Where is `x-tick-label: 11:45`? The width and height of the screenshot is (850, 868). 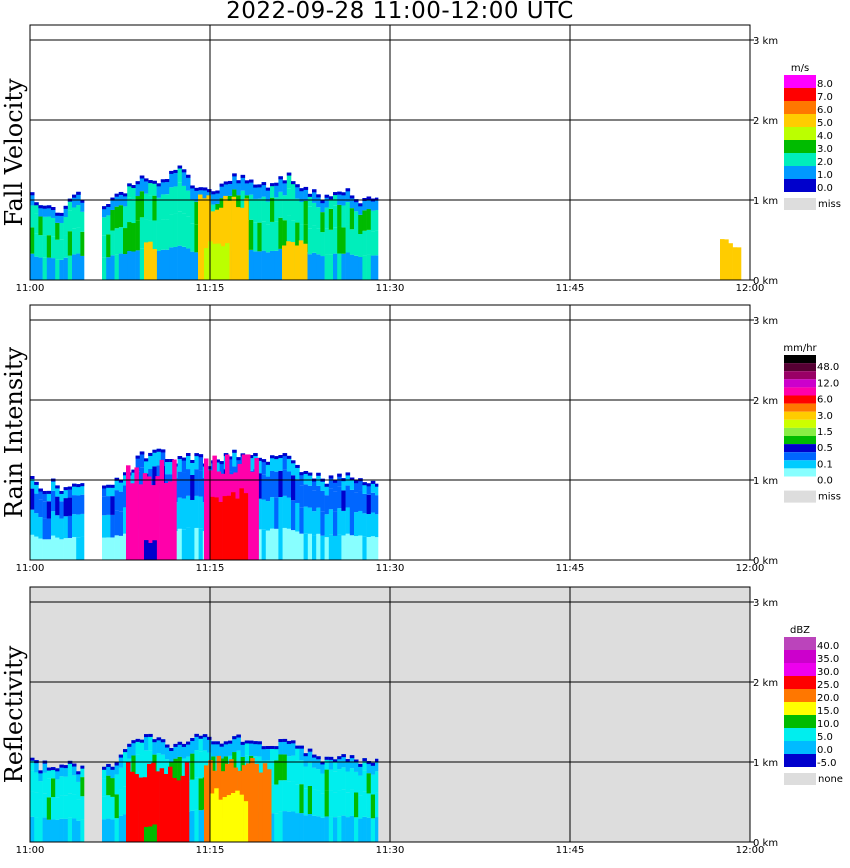
x-tick-label: 11:45 is located at coordinates (570, 850).